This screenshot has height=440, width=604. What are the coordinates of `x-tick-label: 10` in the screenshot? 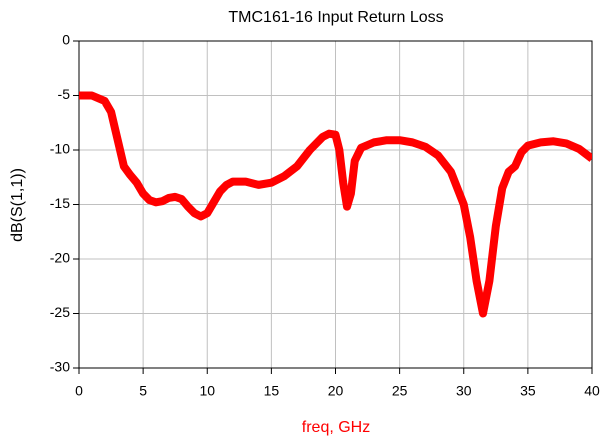 It's located at (207, 391).